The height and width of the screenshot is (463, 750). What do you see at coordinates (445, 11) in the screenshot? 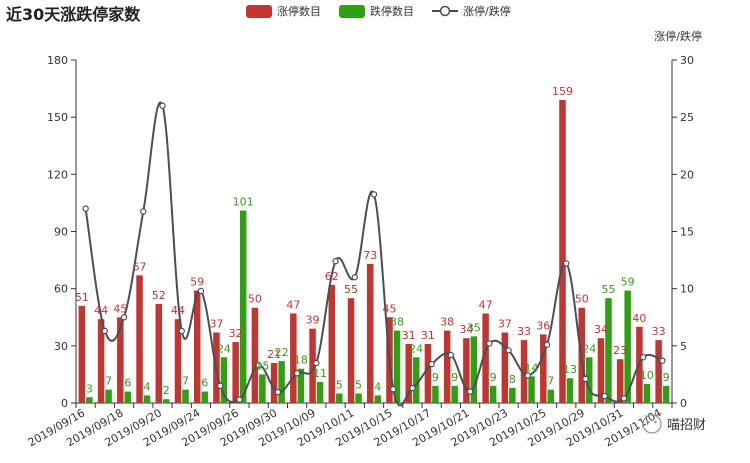
I see `legend-swatch-marker` at bounding box center [445, 11].